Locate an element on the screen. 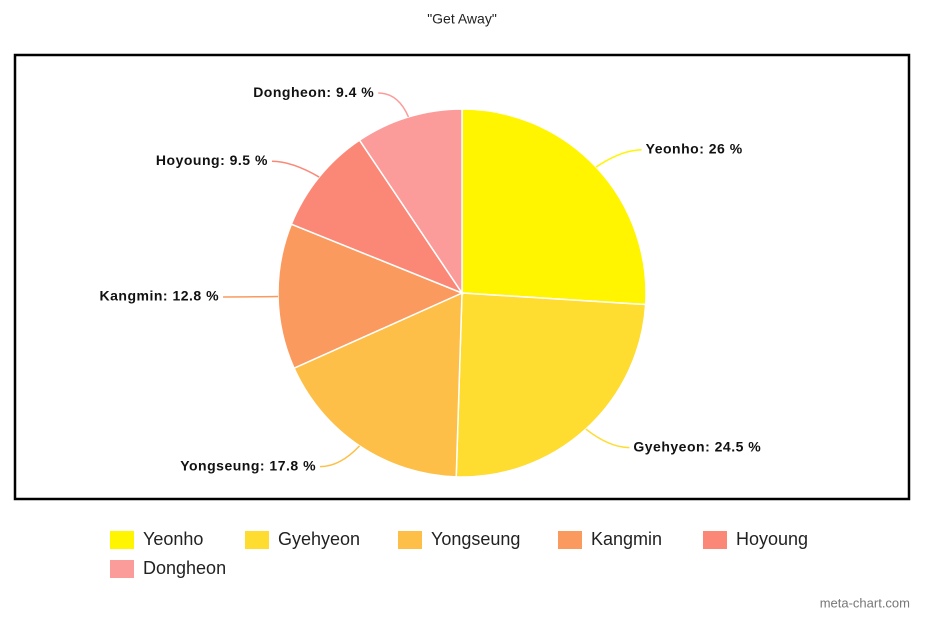  data-label: Hoyoung: 9.5 % is located at coordinates (212, 160).